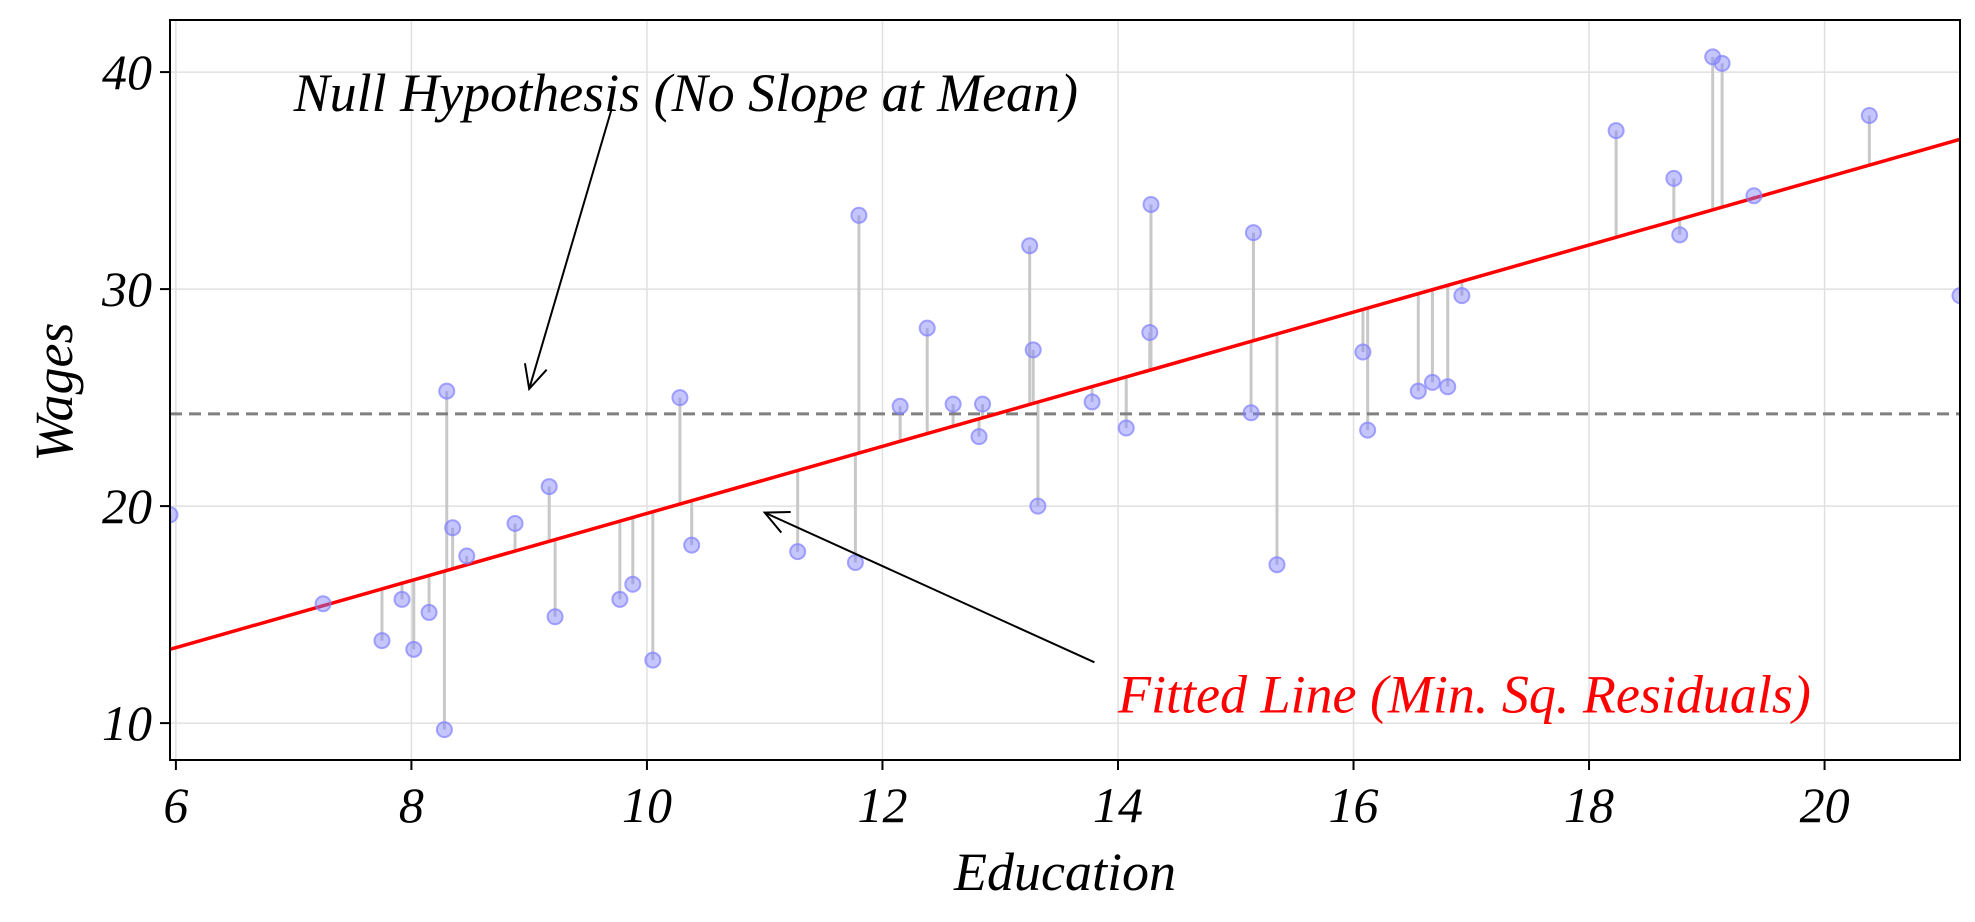 The image size is (1975, 922). I want to click on y-tick-label: 20, so click(127, 506).